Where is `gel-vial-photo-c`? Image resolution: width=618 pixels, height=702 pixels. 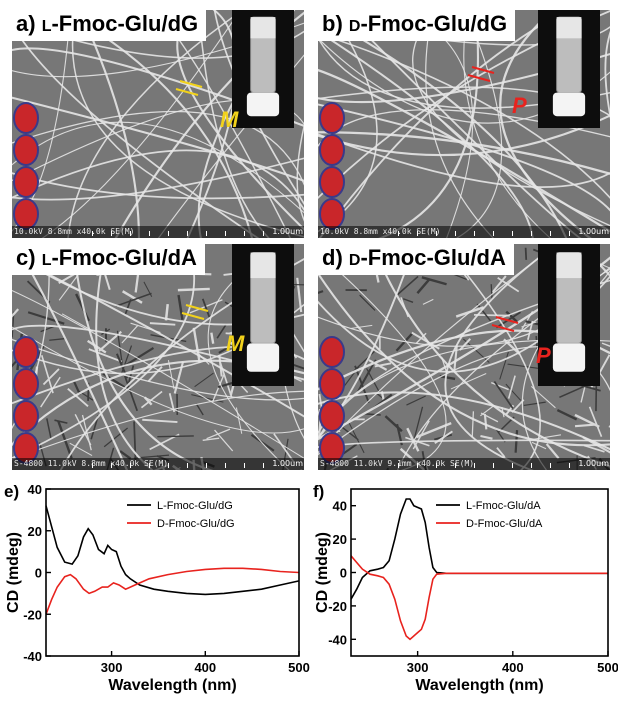
gel-vial-photo-c is located at coordinates (263, 315).